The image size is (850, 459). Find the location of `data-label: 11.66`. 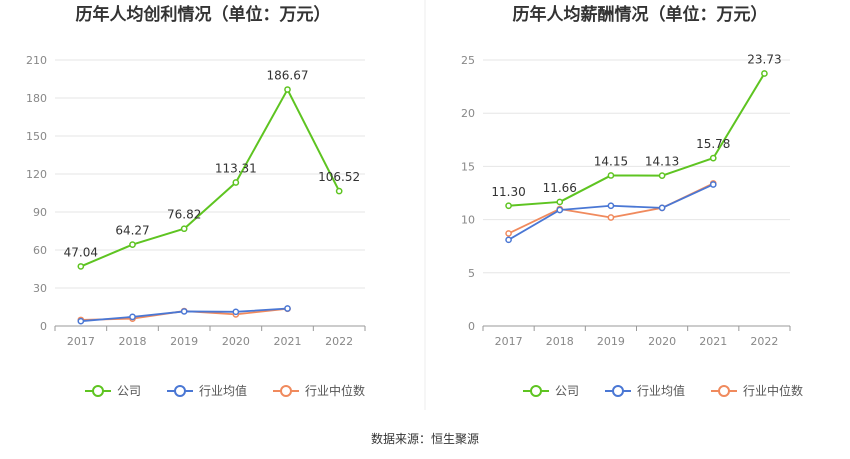

data-label: 11.66 is located at coordinates (560, 188).